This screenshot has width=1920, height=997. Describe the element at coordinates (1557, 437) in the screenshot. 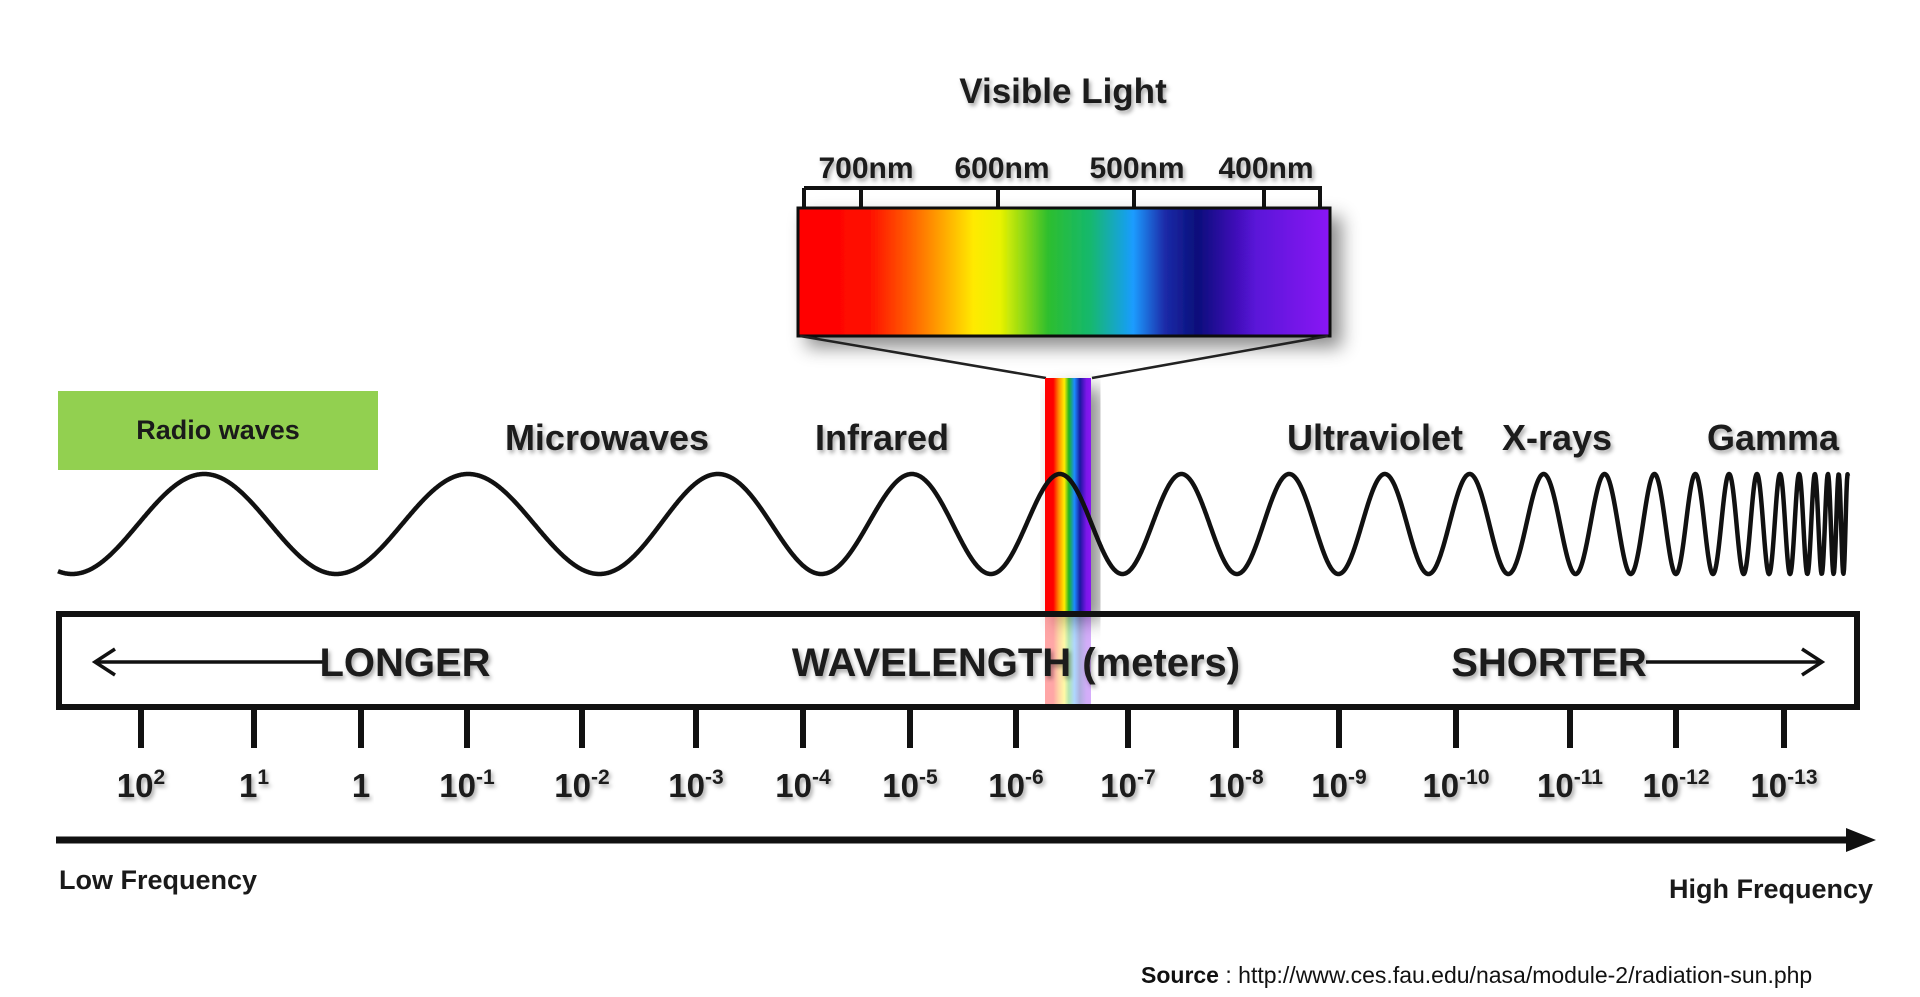

I see `x-rays-label: X-rays` at that location.